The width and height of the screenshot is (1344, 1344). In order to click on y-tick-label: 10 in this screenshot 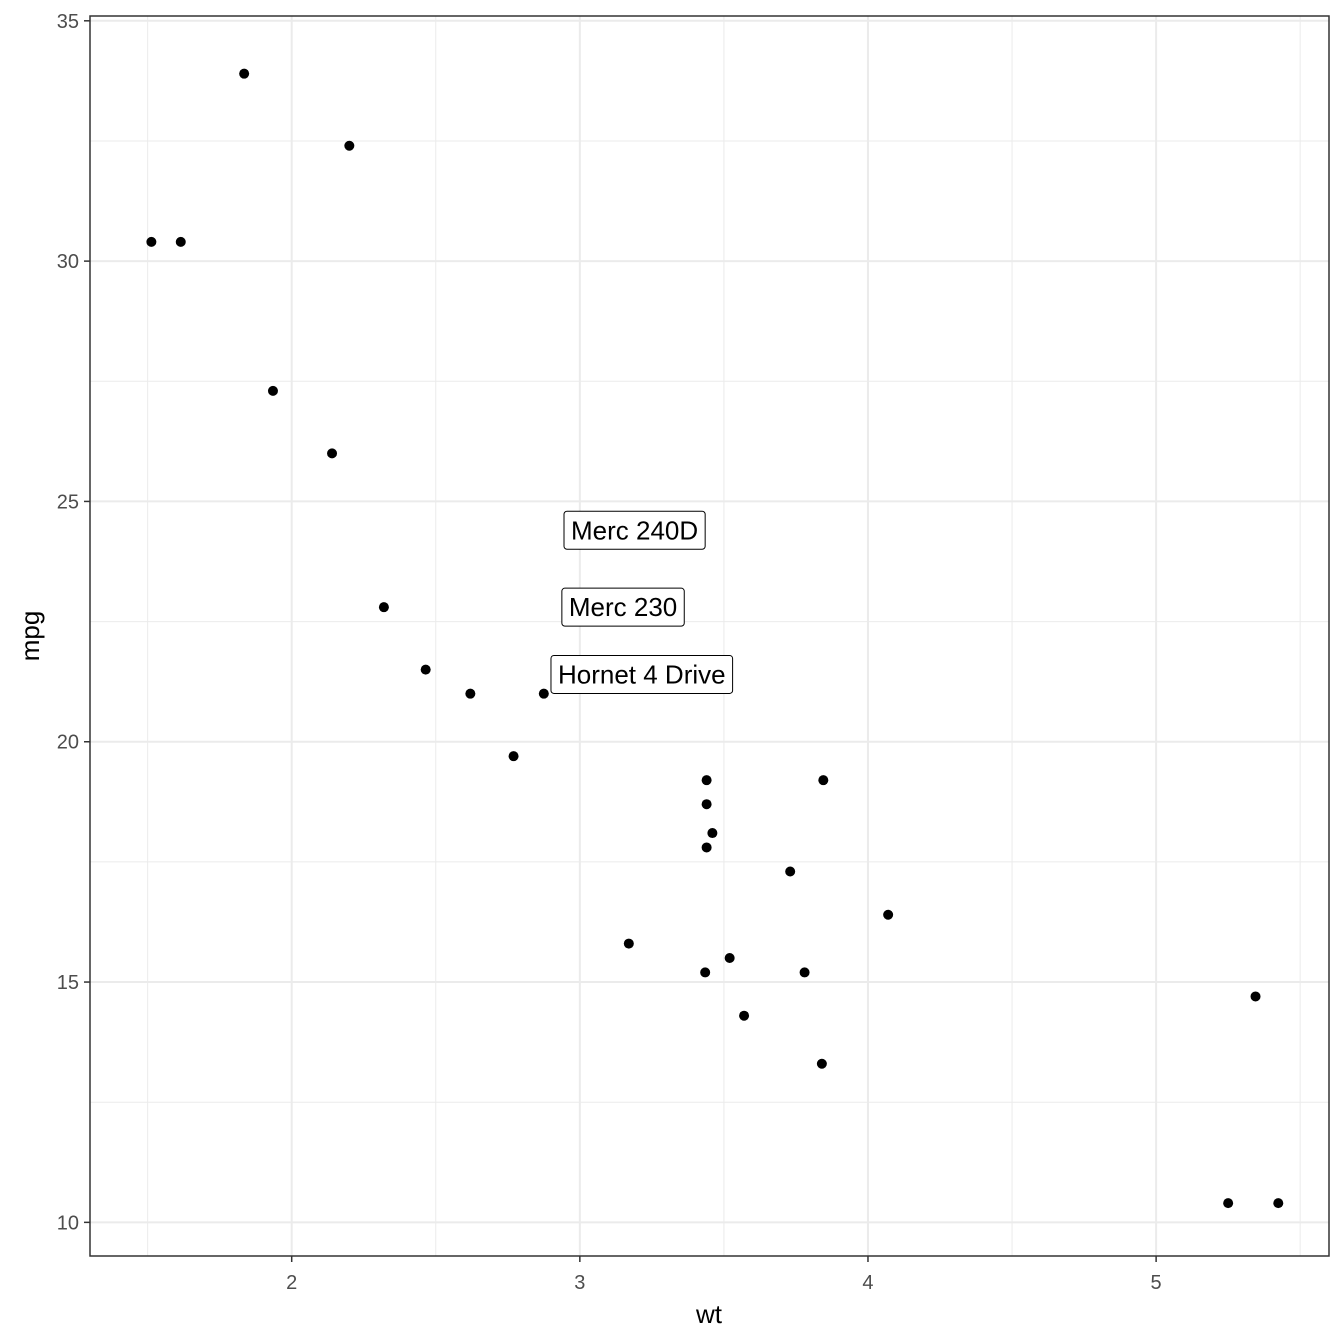, I will do `click(68, 1223)`.